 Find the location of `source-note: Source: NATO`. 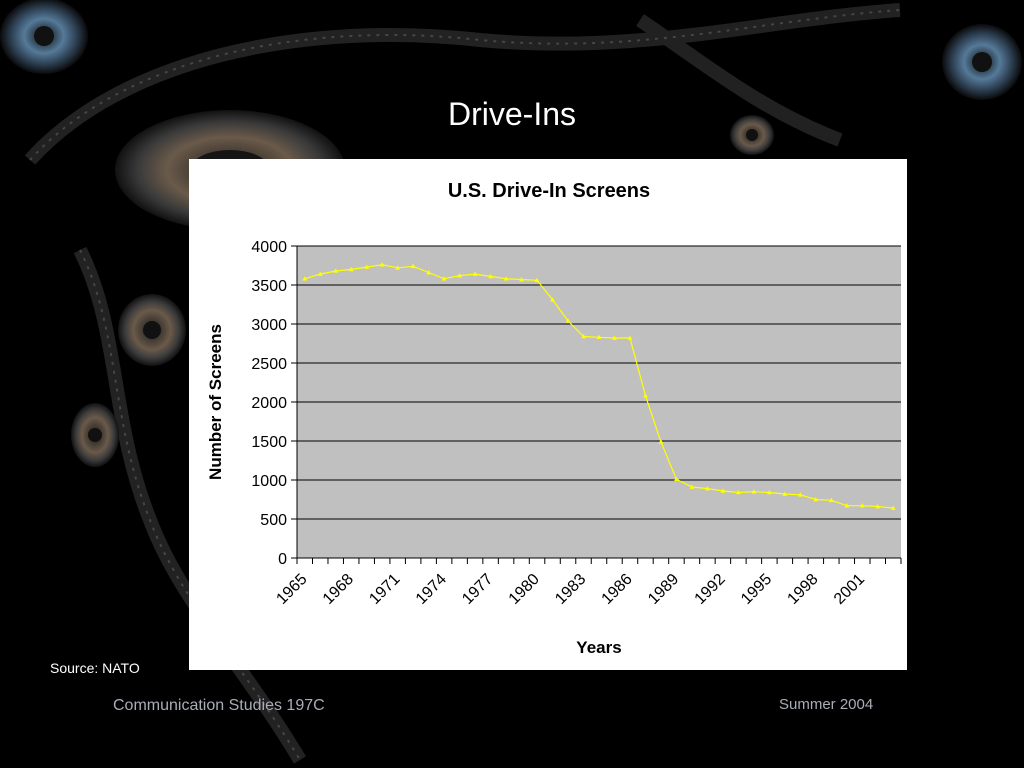

source-note: Source: NATO is located at coordinates (95, 668).